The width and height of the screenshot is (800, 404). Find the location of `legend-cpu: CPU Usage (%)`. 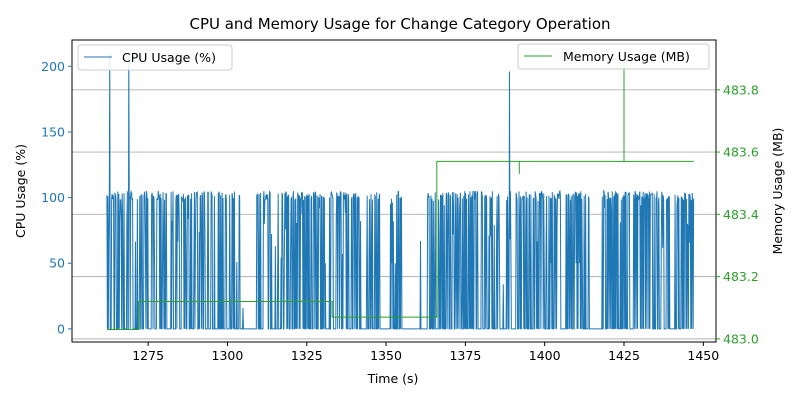

legend-cpu: CPU Usage (%) is located at coordinates (155, 57).